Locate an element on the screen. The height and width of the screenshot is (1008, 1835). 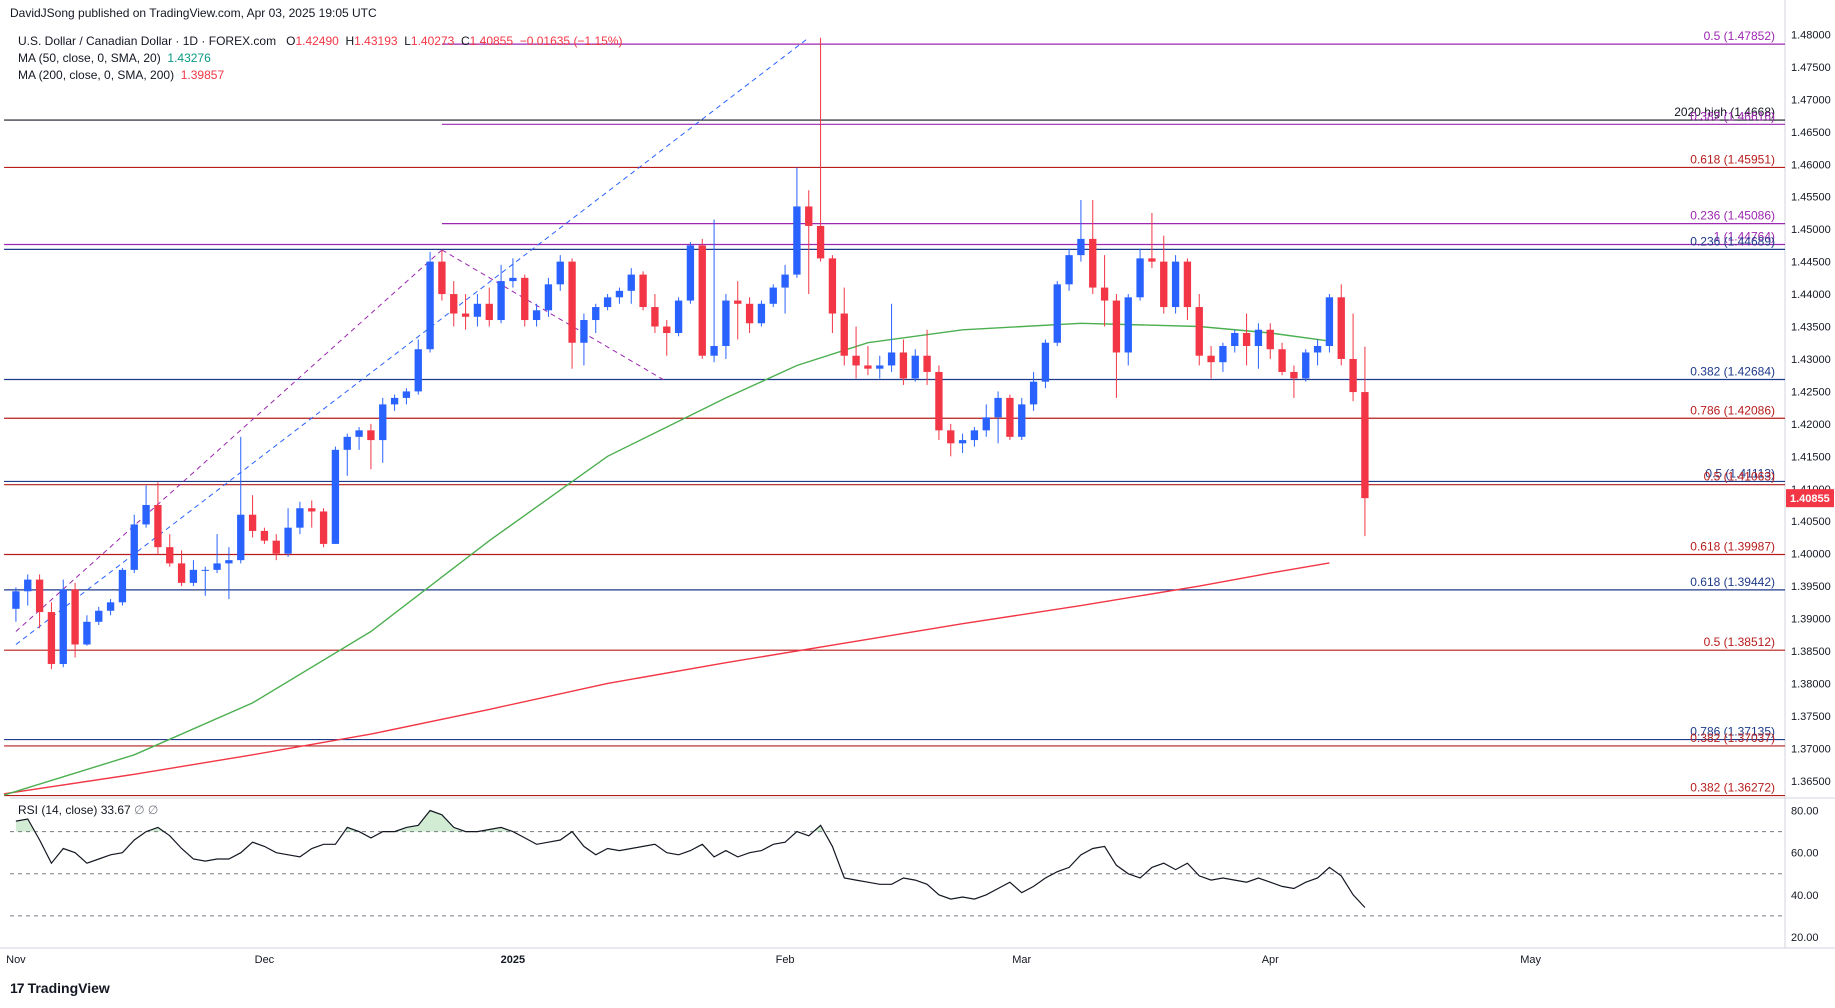
fib-level-label-12: 0.618 (1.39442) is located at coordinates (1732, 582).